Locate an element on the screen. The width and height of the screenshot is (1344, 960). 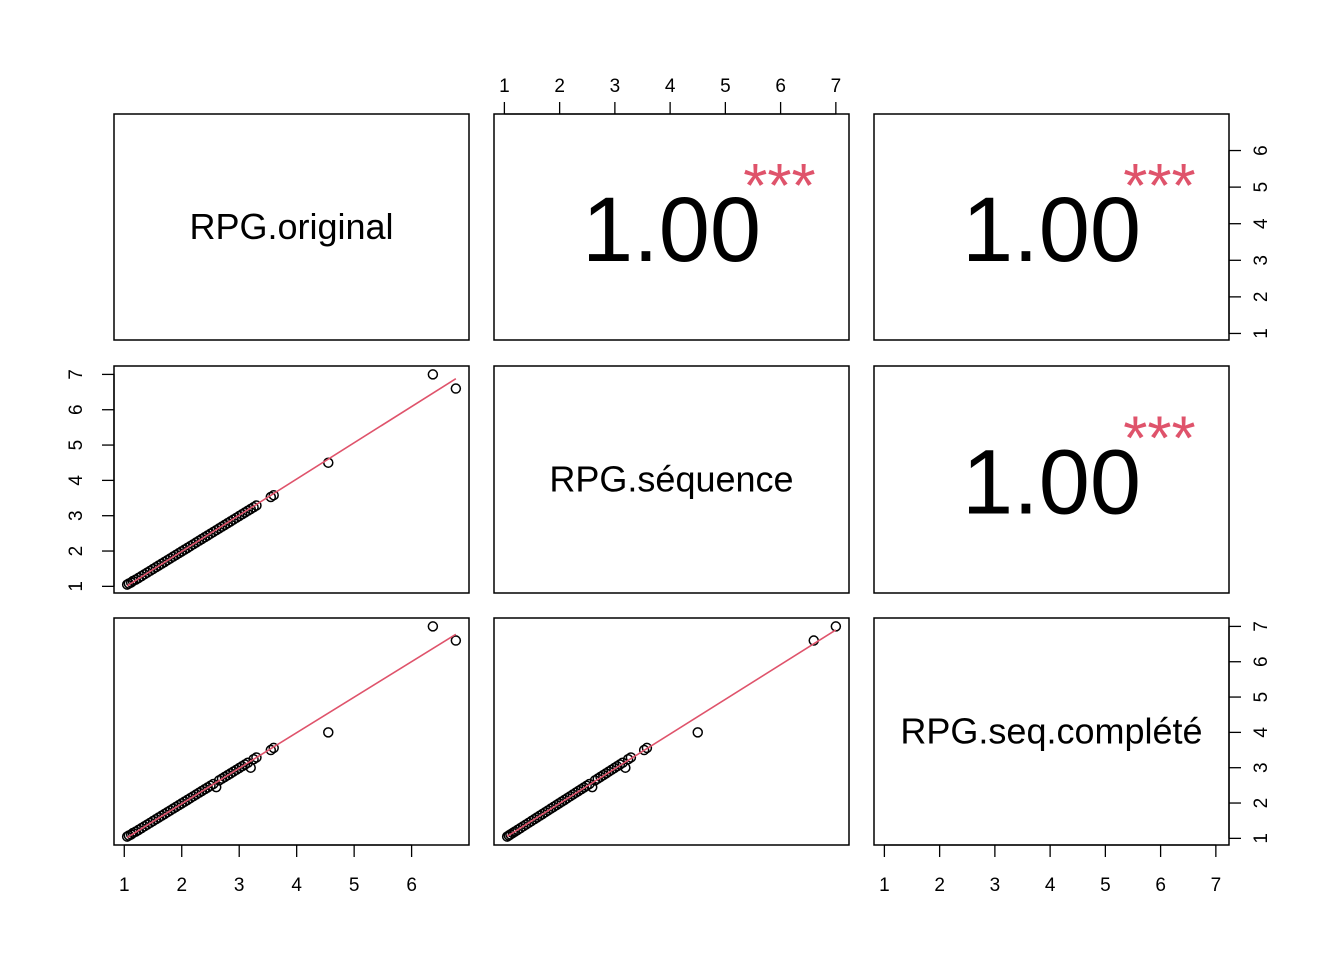
right-axis-row3: 1 2 3 4 5 6 7 is located at coordinates (1250, 732).